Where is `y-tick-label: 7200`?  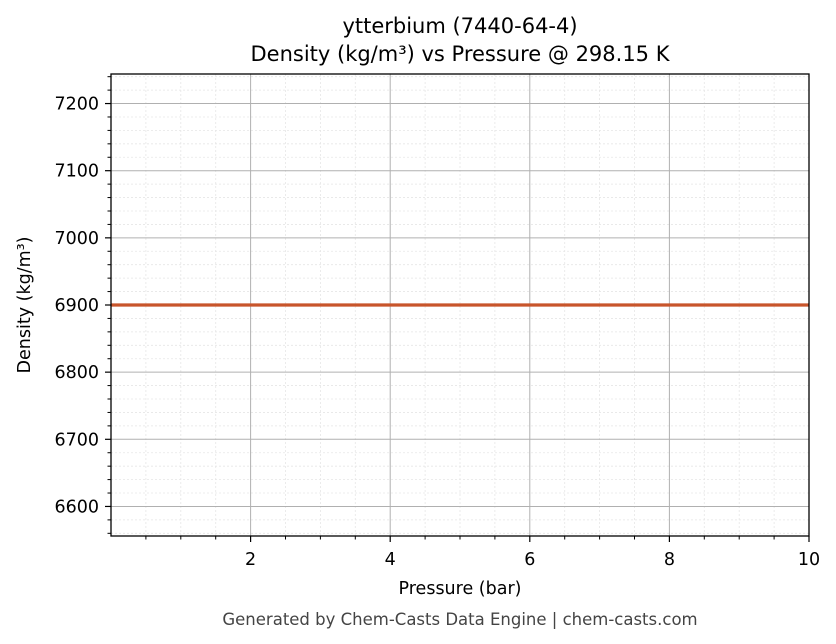
y-tick-label: 7200 is located at coordinates (76, 105).